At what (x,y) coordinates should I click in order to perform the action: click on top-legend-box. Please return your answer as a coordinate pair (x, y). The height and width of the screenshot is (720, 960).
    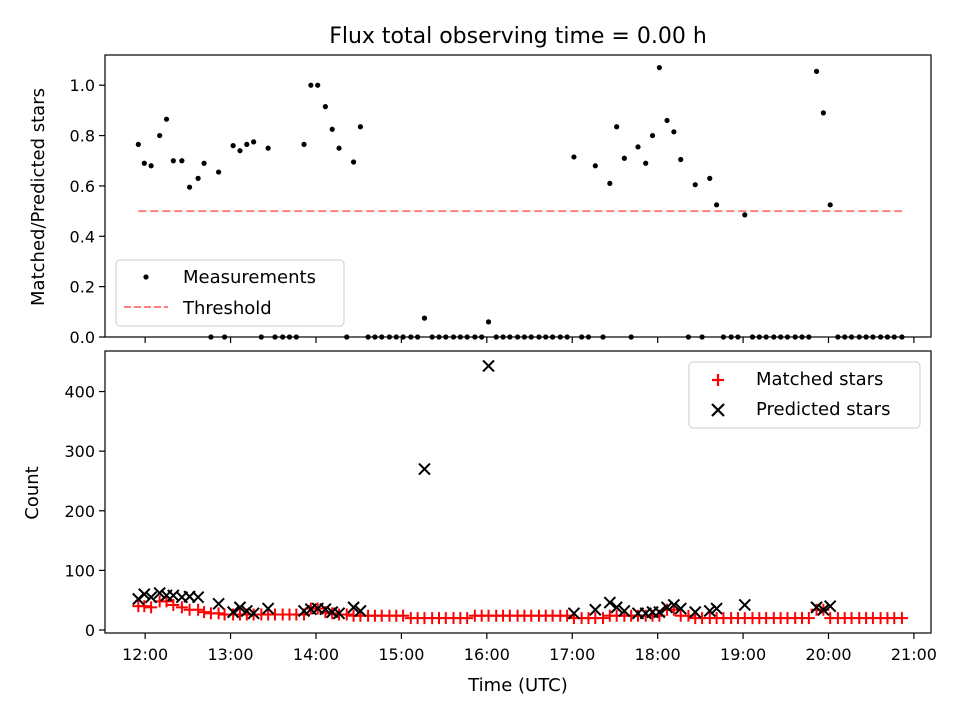
    Looking at the image, I should click on (230, 293).